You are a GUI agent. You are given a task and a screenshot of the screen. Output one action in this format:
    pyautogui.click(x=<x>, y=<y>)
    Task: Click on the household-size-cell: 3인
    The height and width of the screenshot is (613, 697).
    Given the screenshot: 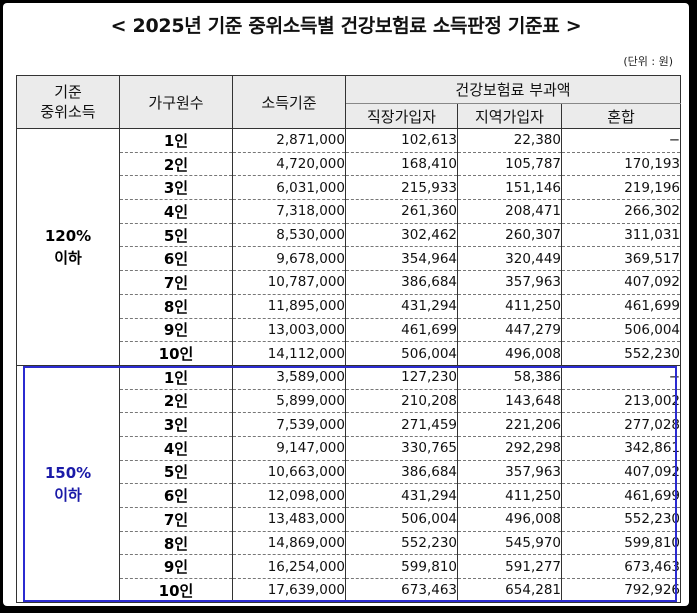 What is the action you would take?
    pyautogui.click(x=176, y=424)
    